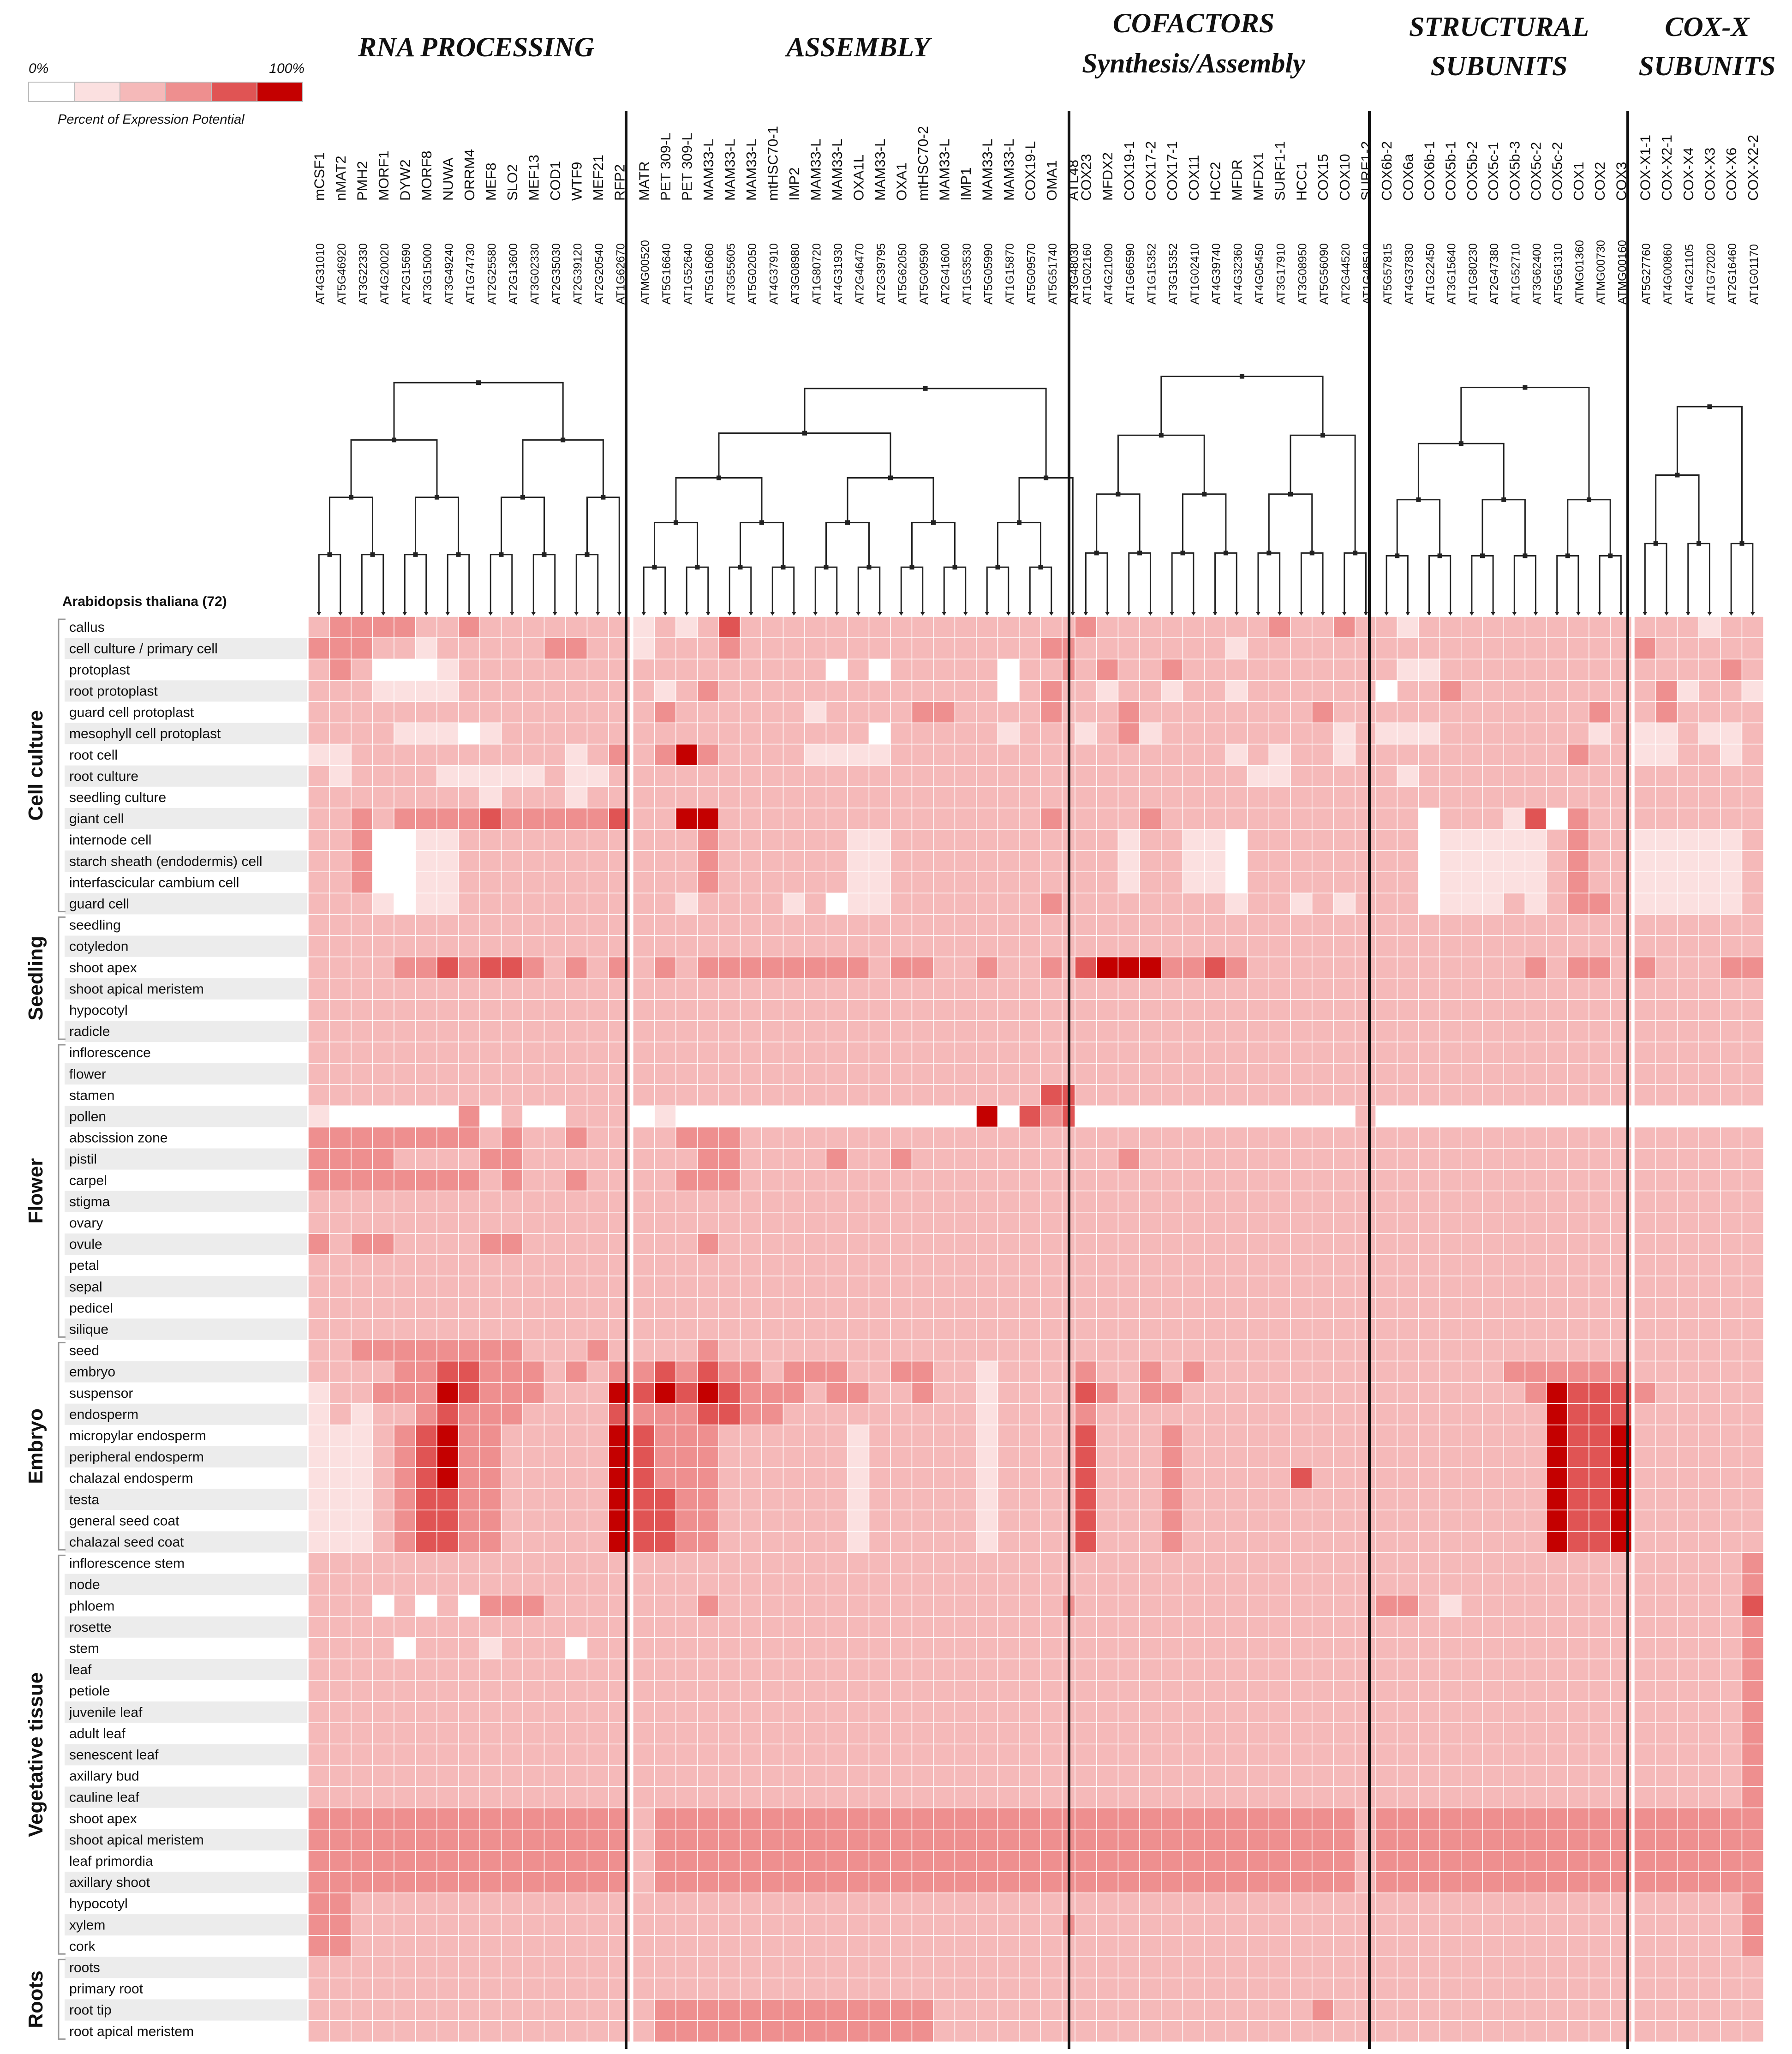  I want to click on dendrogram-node, so click(479, 383).